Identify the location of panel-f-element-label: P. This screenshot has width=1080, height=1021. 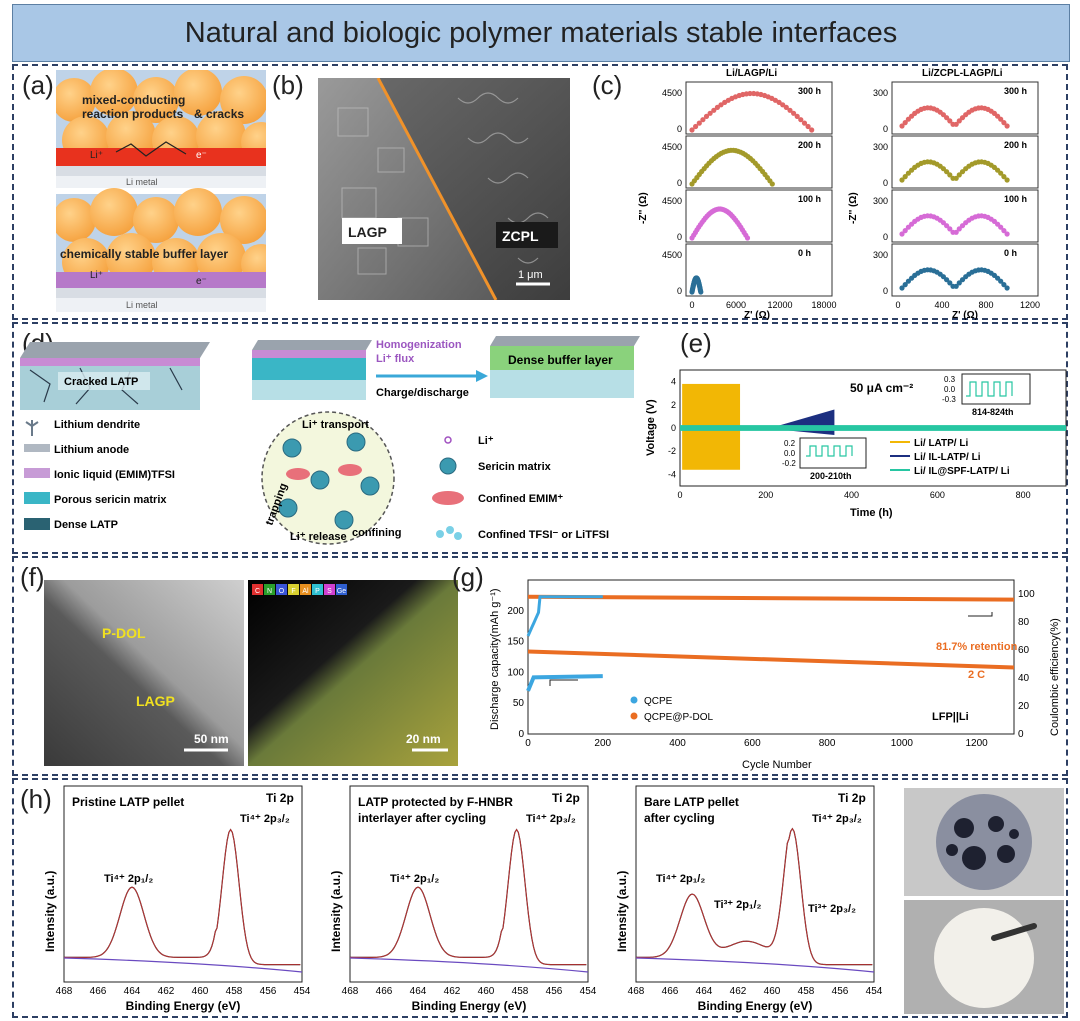
(317, 591).